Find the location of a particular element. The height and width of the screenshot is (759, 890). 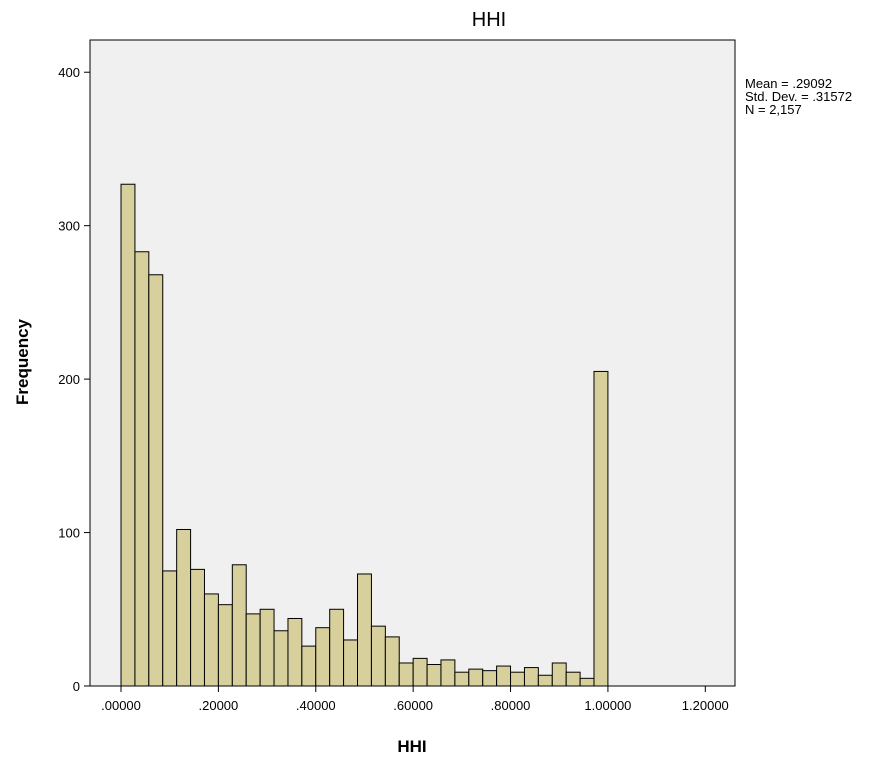

x-axis-label: HHI is located at coordinates (411, 746).